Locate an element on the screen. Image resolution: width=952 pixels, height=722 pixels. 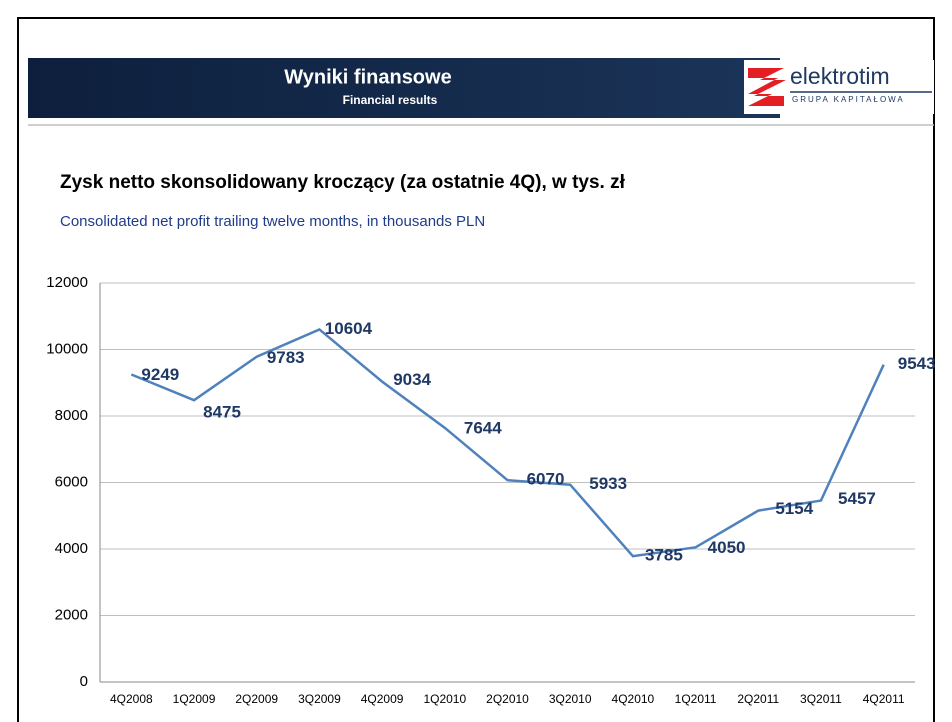
y-tick-label: 4000 is located at coordinates (71, 548).